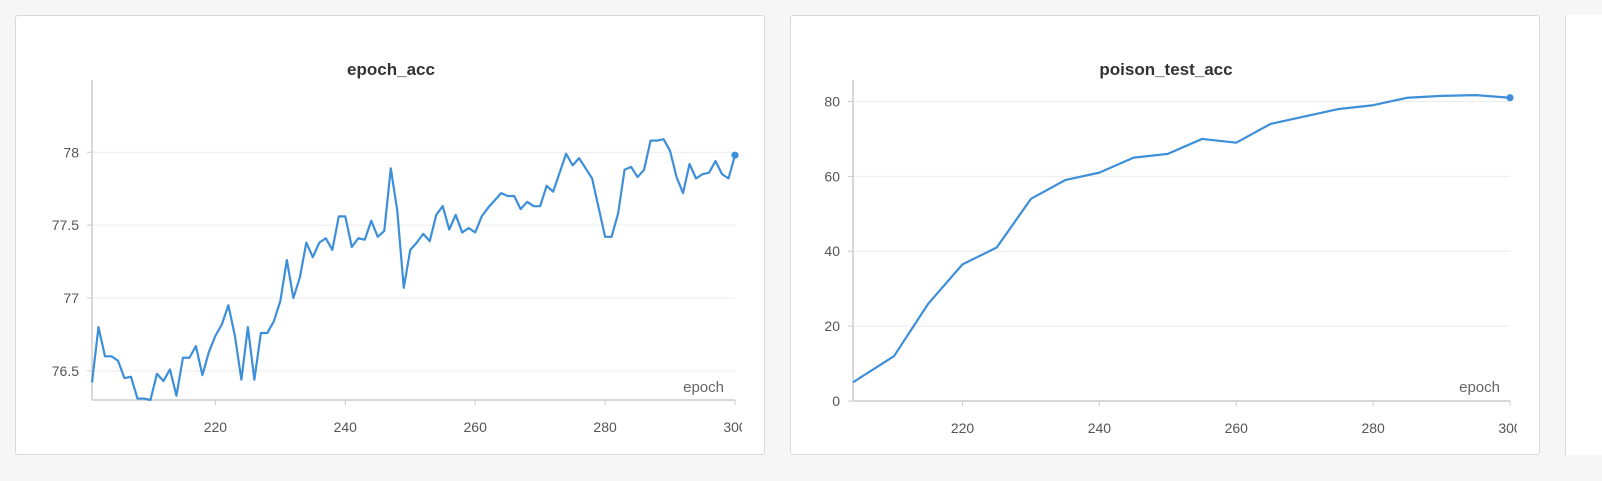 The width and height of the screenshot is (1602, 481). Describe the element at coordinates (836, 401) in the screenshot. I see `y-tick-label: 0` at that location.